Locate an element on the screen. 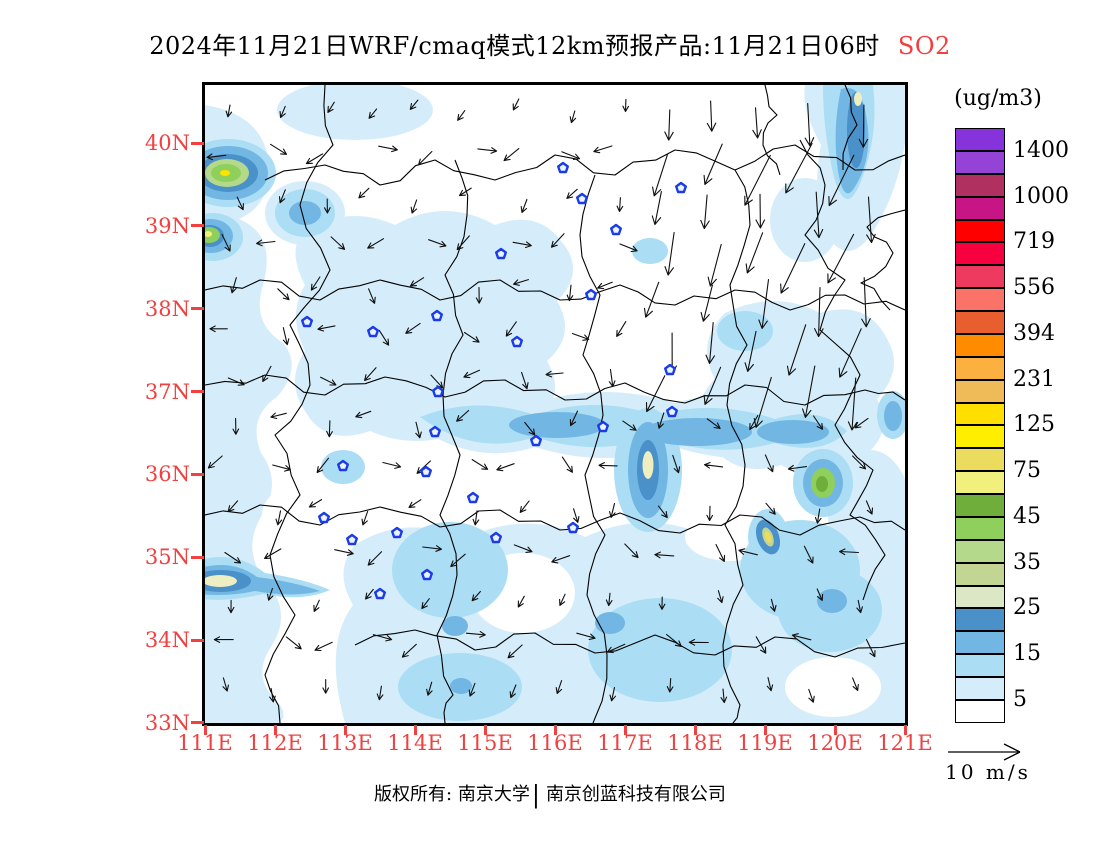 The image size is (1100, 850). legend-level-label: 75 is located at coordinates (1027, 471).